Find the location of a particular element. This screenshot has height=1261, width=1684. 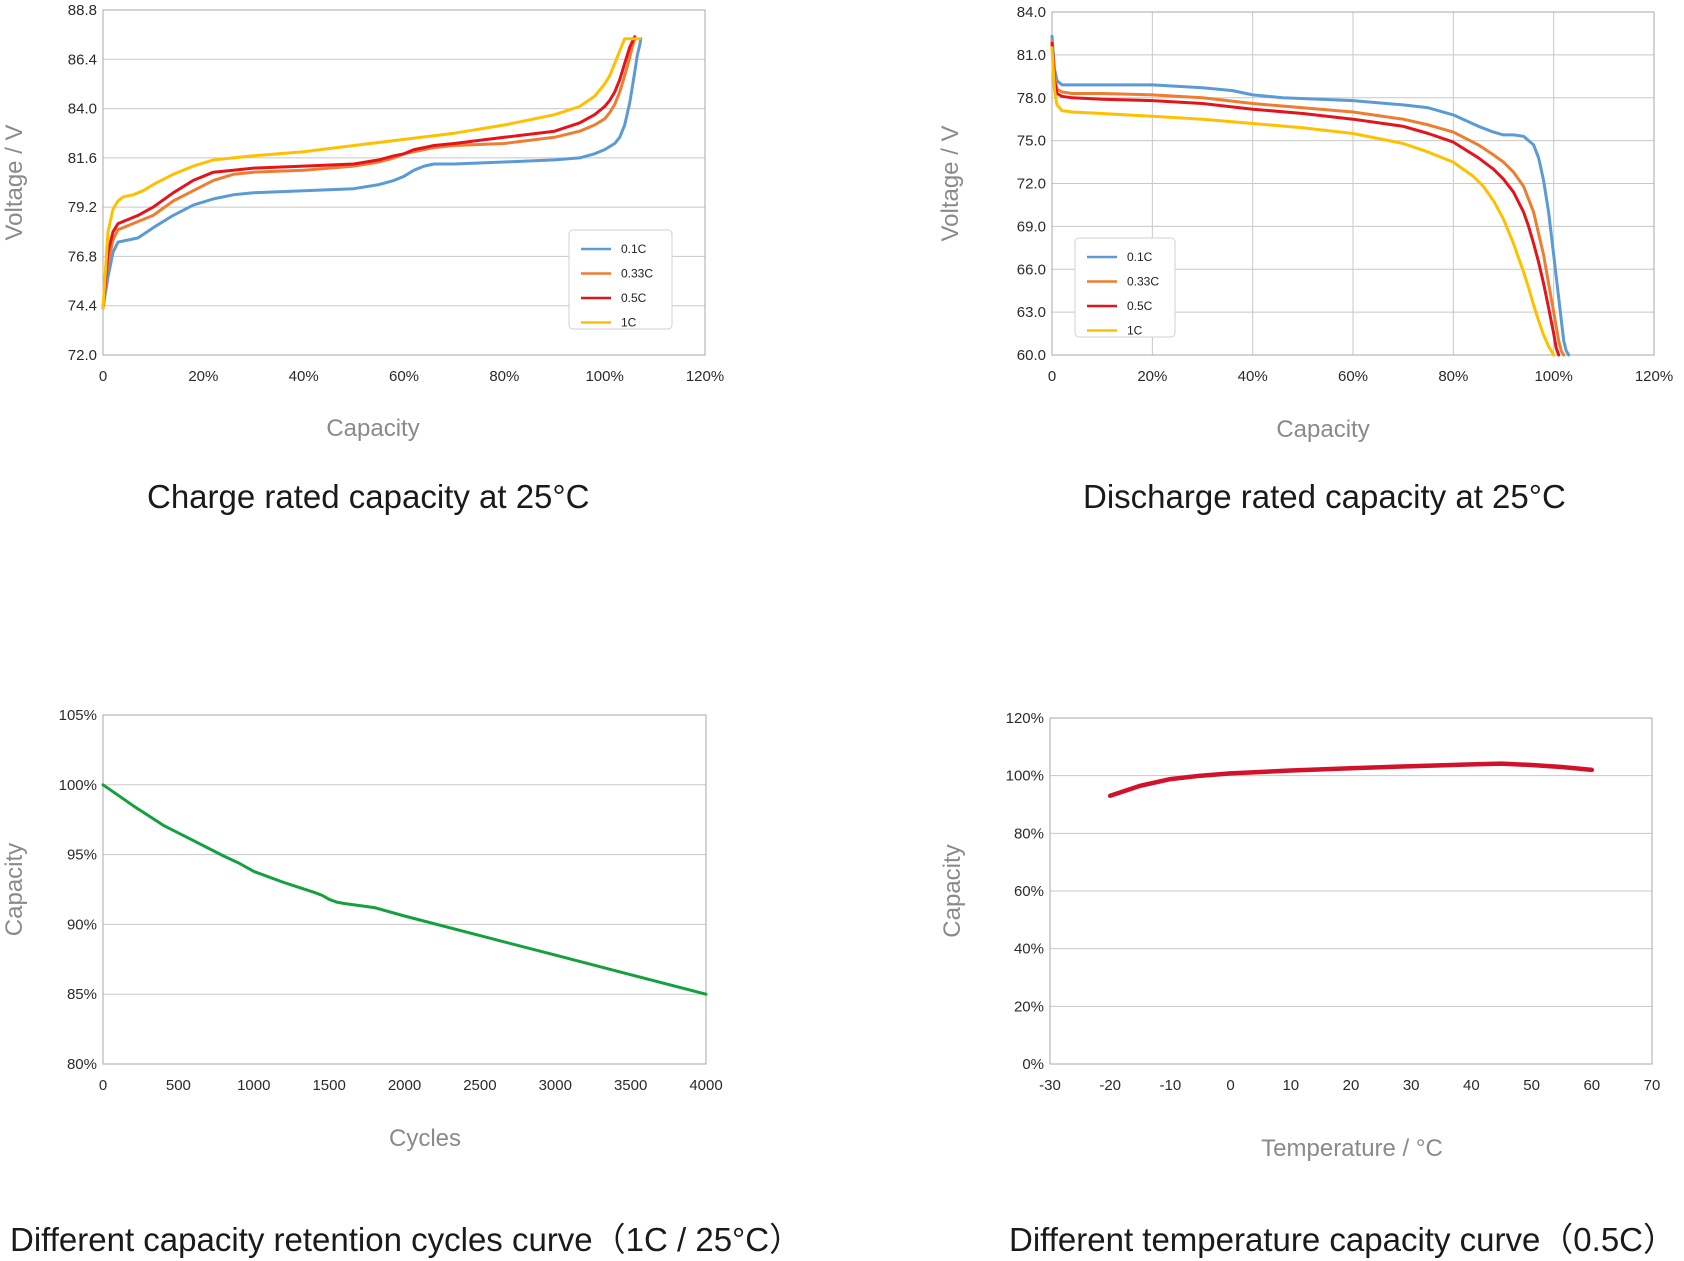

x-axis-label: Cycles is located at coordinates (425, 1138).